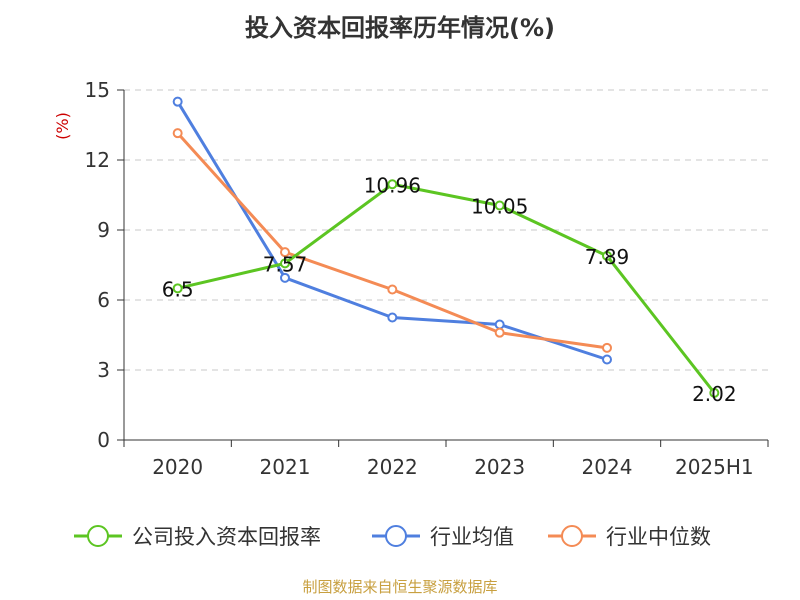  I want to click on data-label: 6.5, so click(178, 289).